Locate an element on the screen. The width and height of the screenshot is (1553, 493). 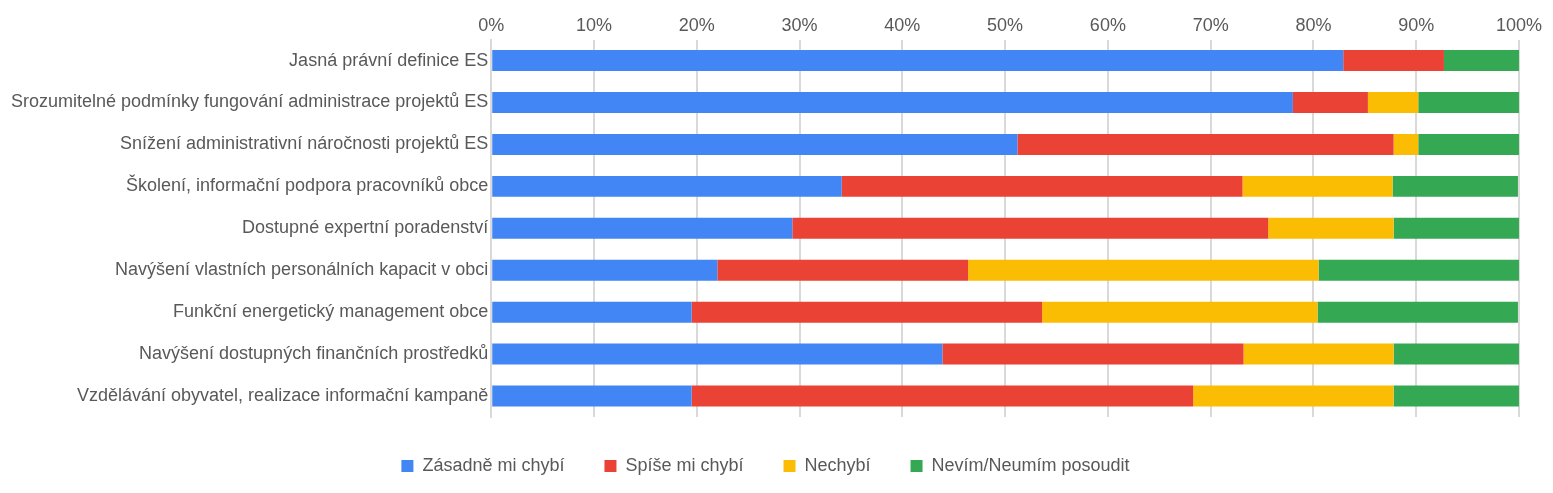
y-tick-label: Vzdělávání obyvatel, realizace informační kampaně is located at coordinates (283, 395).